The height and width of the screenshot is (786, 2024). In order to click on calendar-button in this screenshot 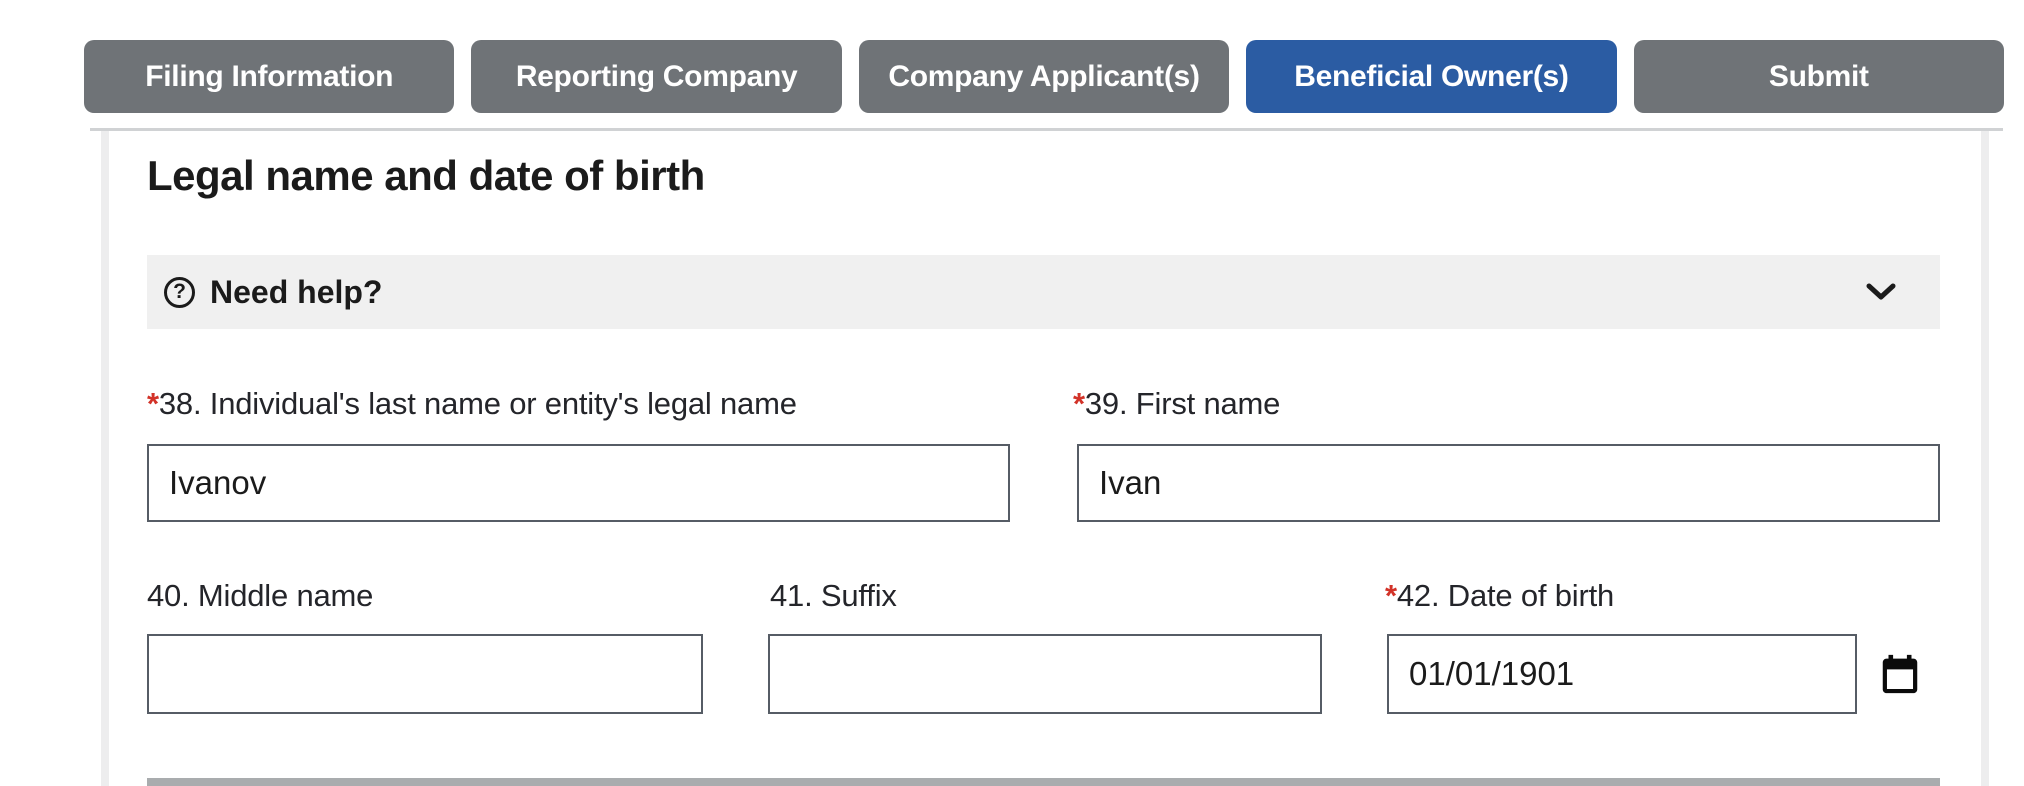, I will do `click(1900, 674)`.